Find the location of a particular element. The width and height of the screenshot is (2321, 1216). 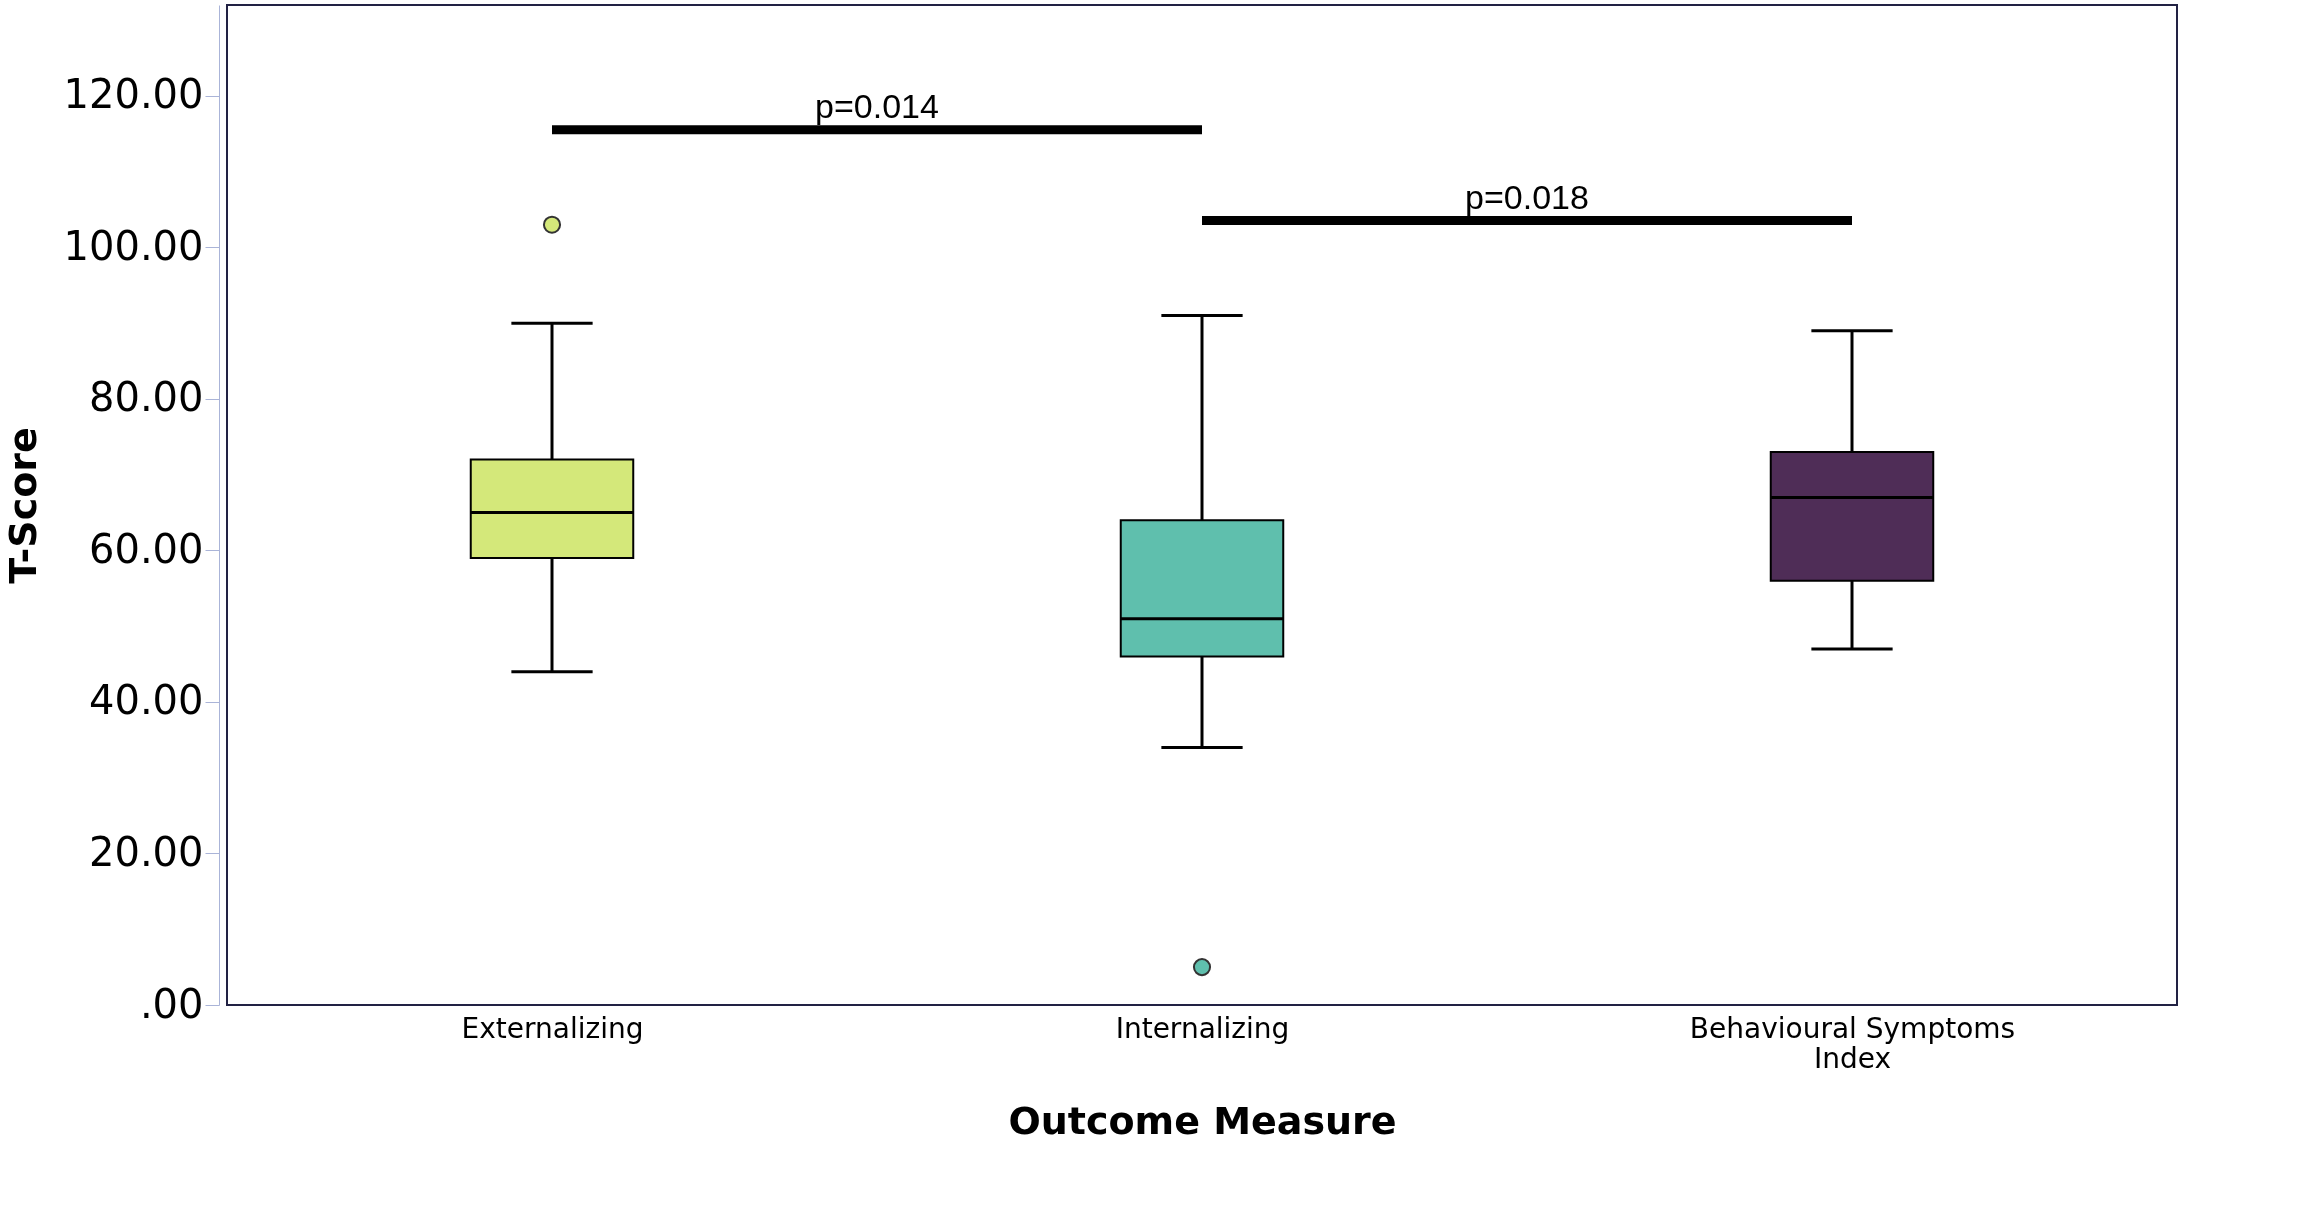

x-tick-label: Externalizing is located at coordinates (552, 1028).